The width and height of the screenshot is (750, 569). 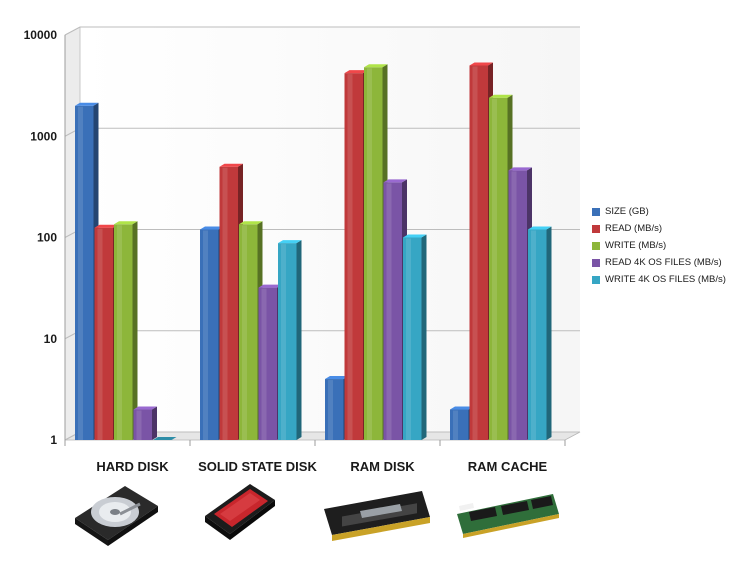 I want to click on y-tick-label: 10000, so click(x=41, y=35).